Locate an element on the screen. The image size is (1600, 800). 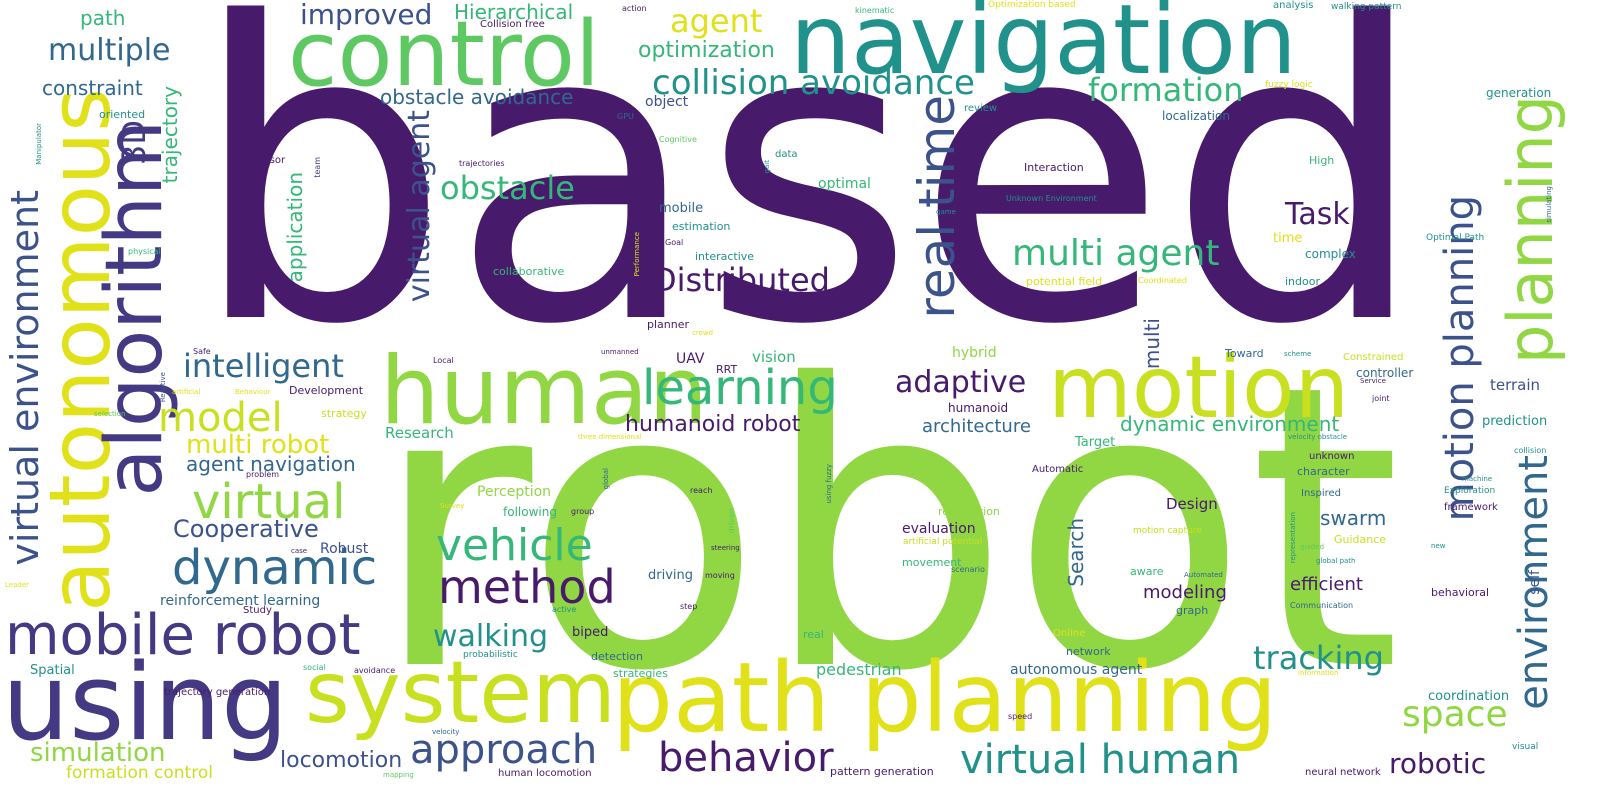
word-model: model is located at coordinates (220, 418).